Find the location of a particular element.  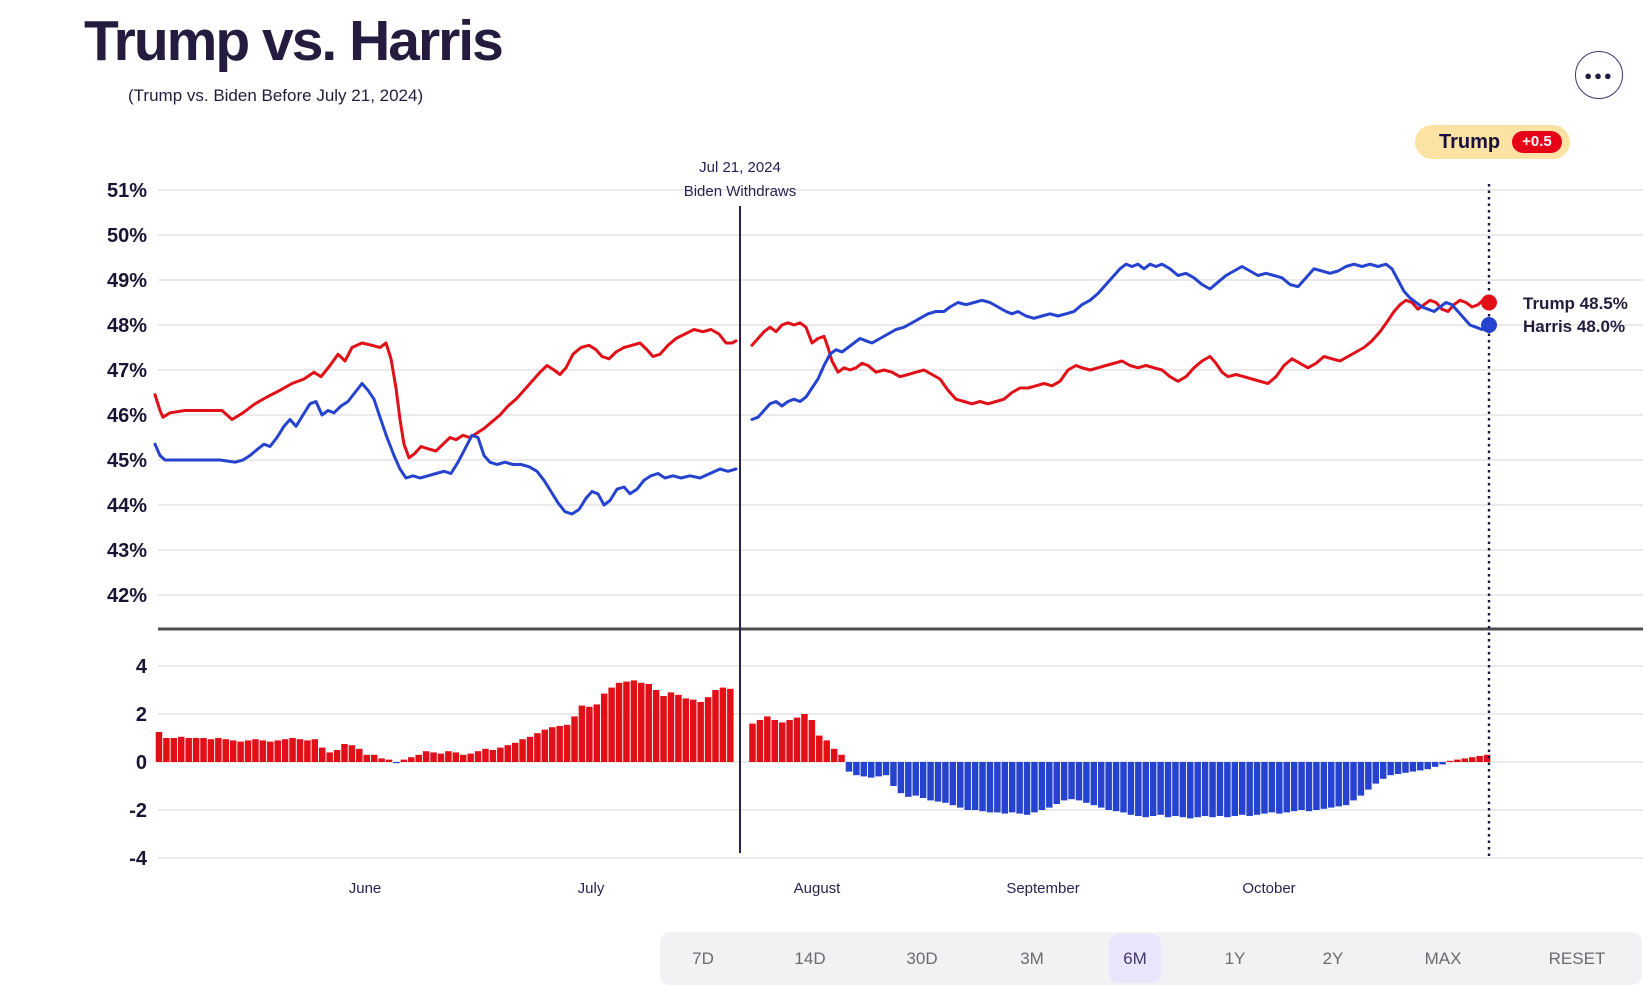

month-label-september: September is located at coordinates (1042, 888).